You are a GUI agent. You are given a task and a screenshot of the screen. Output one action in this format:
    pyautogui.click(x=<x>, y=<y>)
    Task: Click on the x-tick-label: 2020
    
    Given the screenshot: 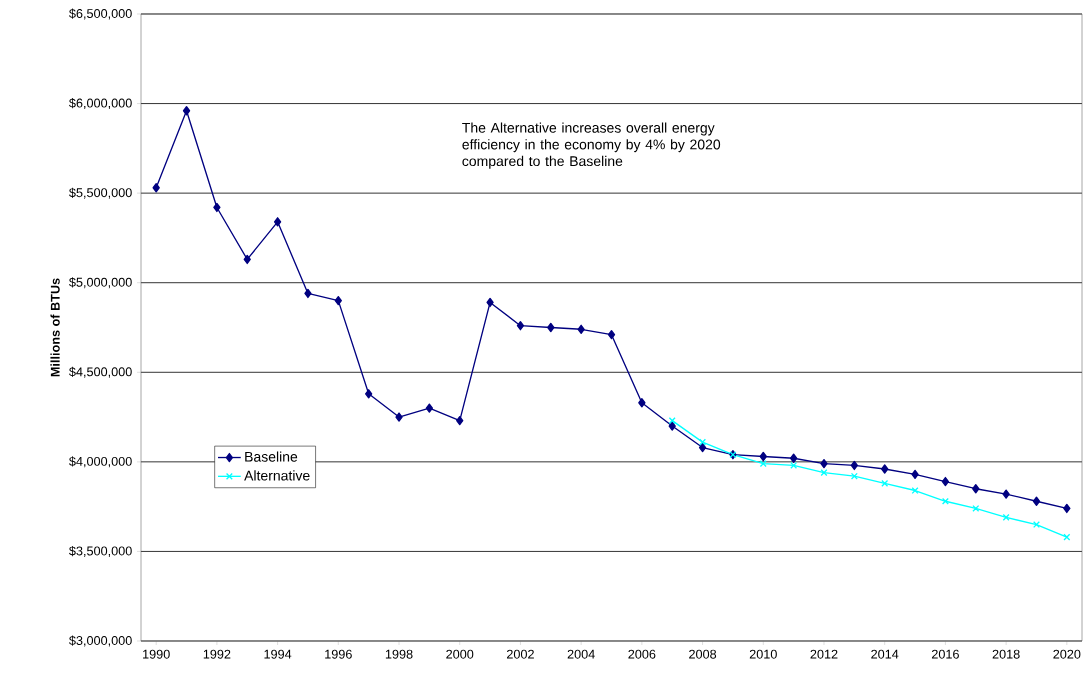 What is the action you would take?
    pyautogui.click(x=1067, y=654)
    